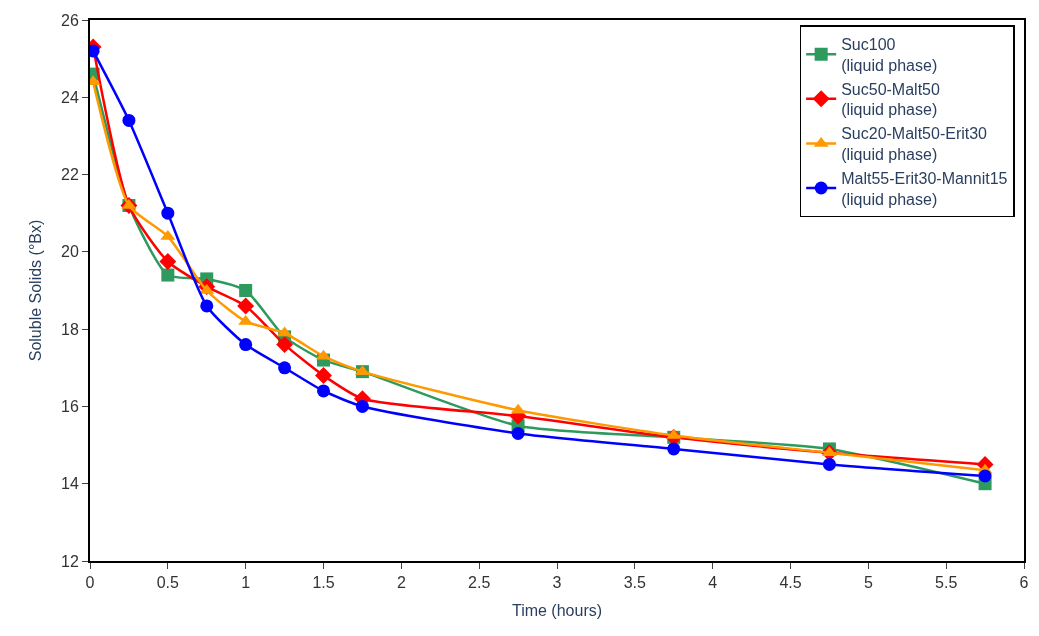 The height and width of the screenshot is (636, 1039). Describe the element at coordinates (868, 583) in the screenshot. I see `x-tick-label: 5` at that location.